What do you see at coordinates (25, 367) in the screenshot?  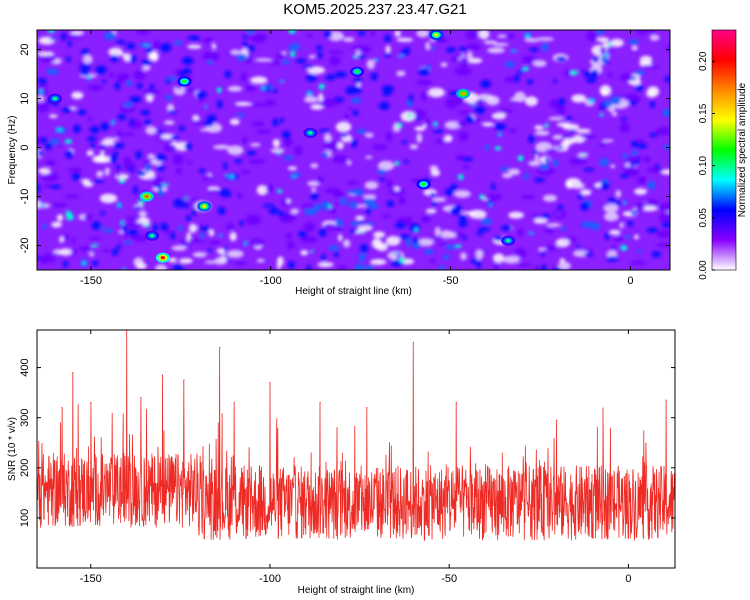 I see `snr-ytick-label: 400` at bounding box center [25, 367].